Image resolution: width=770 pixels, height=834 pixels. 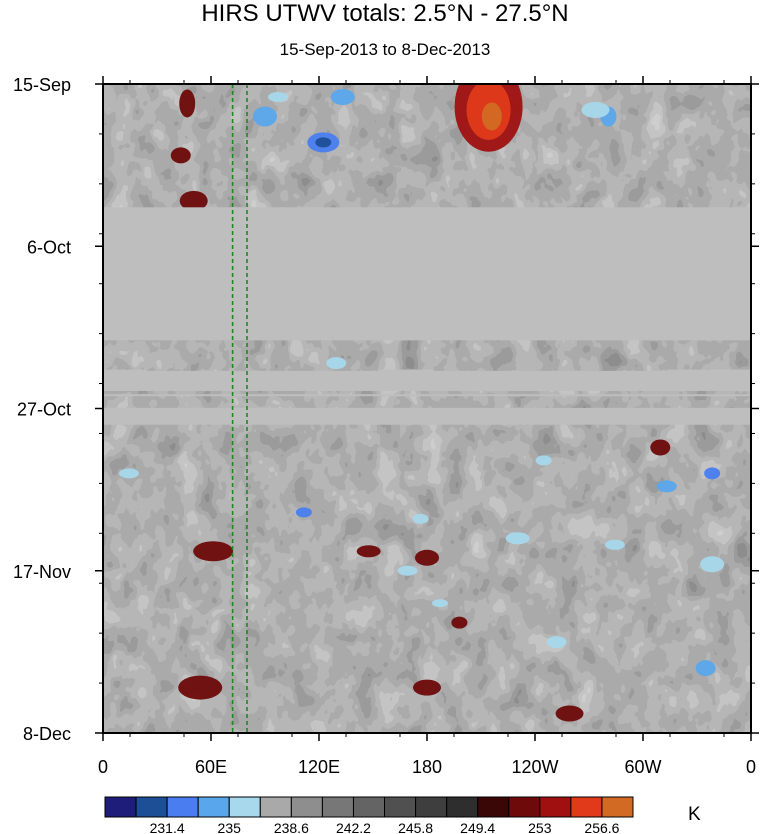 What do you see at coordinates (319, 767) in the screenshot?
I see `x-tick-label: 120E` at bounding box center [319, 767].